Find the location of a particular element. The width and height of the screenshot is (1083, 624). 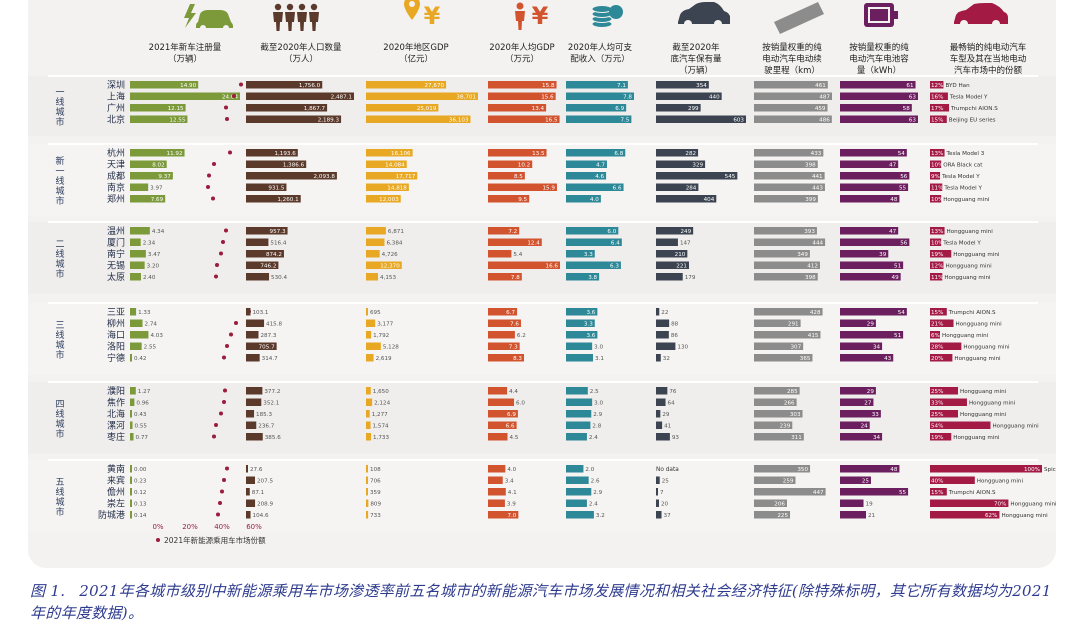

gdp-label: 5,128 is located at coordinates (391, 347).